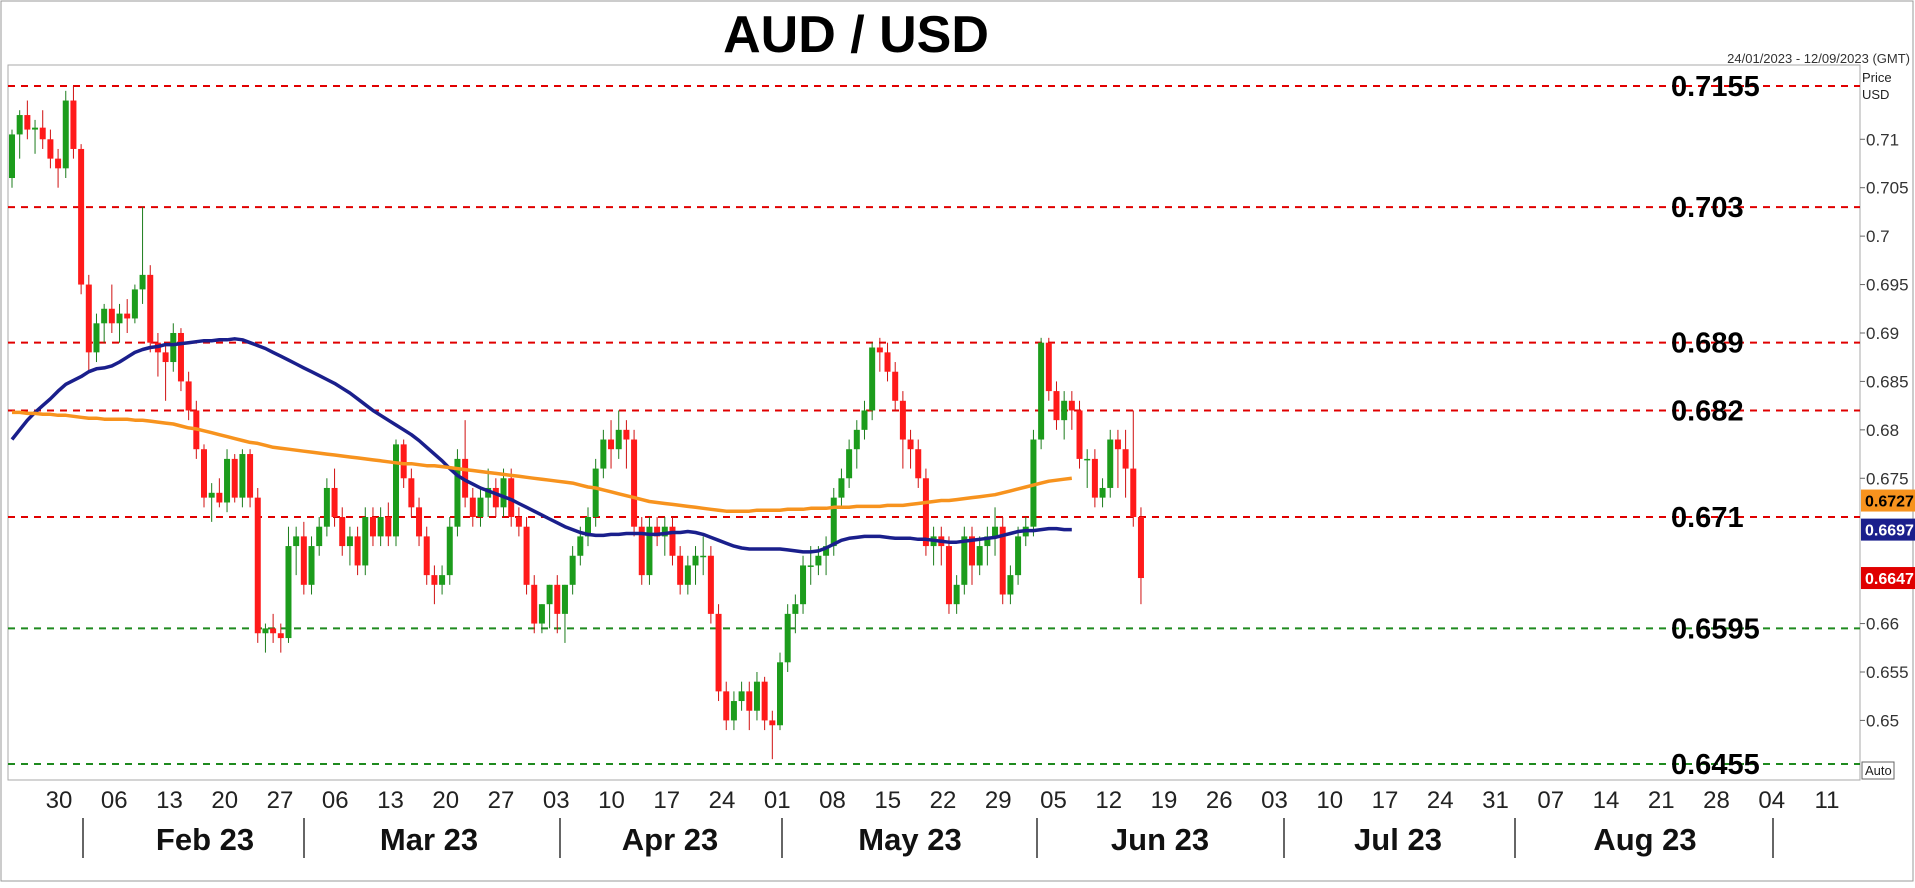  Describe the element at coordinates (1329, 800) in the screenshot. I see `x-day-tick-23: 10` at that location.